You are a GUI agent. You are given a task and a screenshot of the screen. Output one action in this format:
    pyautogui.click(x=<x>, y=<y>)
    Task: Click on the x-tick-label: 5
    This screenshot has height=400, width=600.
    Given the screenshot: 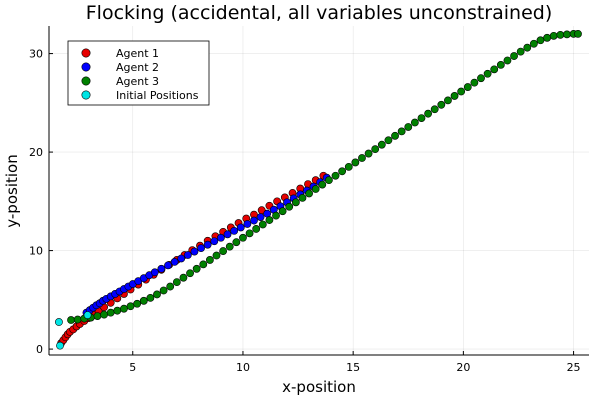 What is the action you would take?
    pyautogui.click(x=132, y=367)
    